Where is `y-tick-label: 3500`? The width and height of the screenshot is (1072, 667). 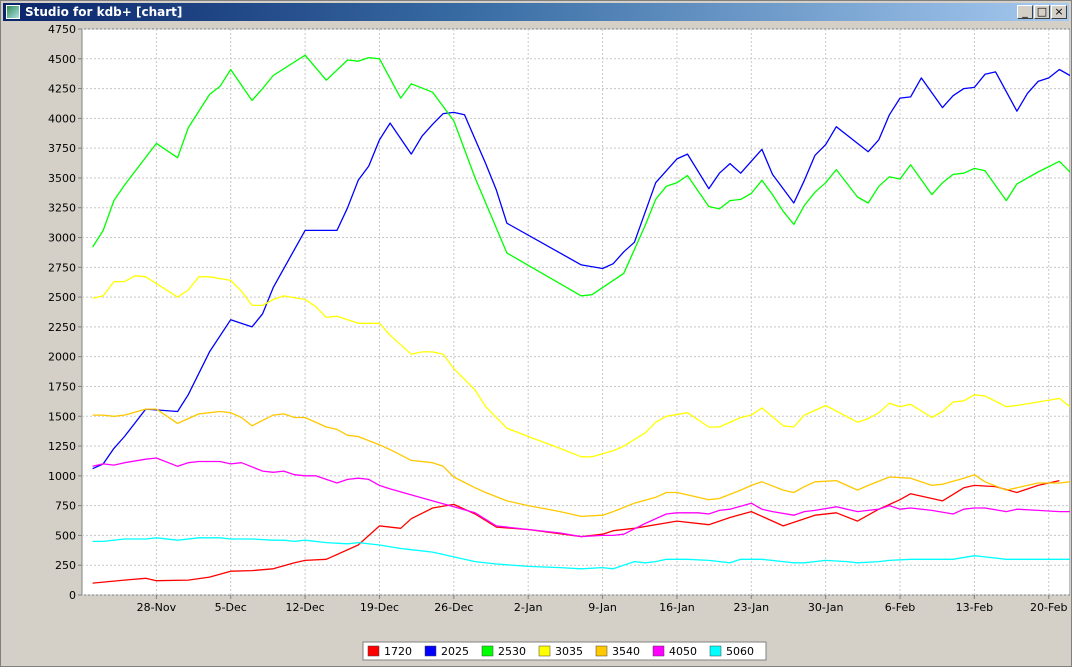 y-tick-label: 3500 is located at coordinates (62, 178).